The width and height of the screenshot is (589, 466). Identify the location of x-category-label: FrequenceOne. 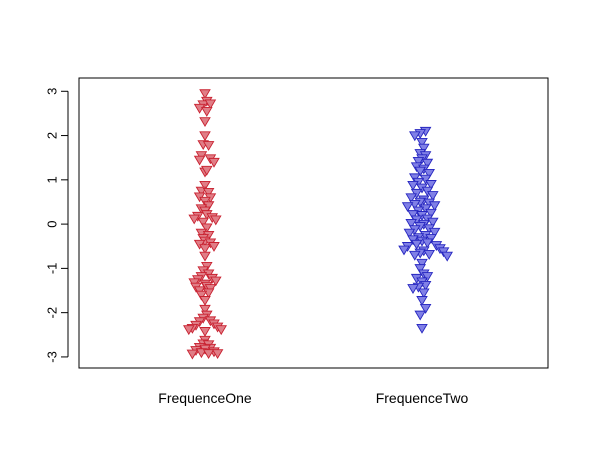
(205, 398).